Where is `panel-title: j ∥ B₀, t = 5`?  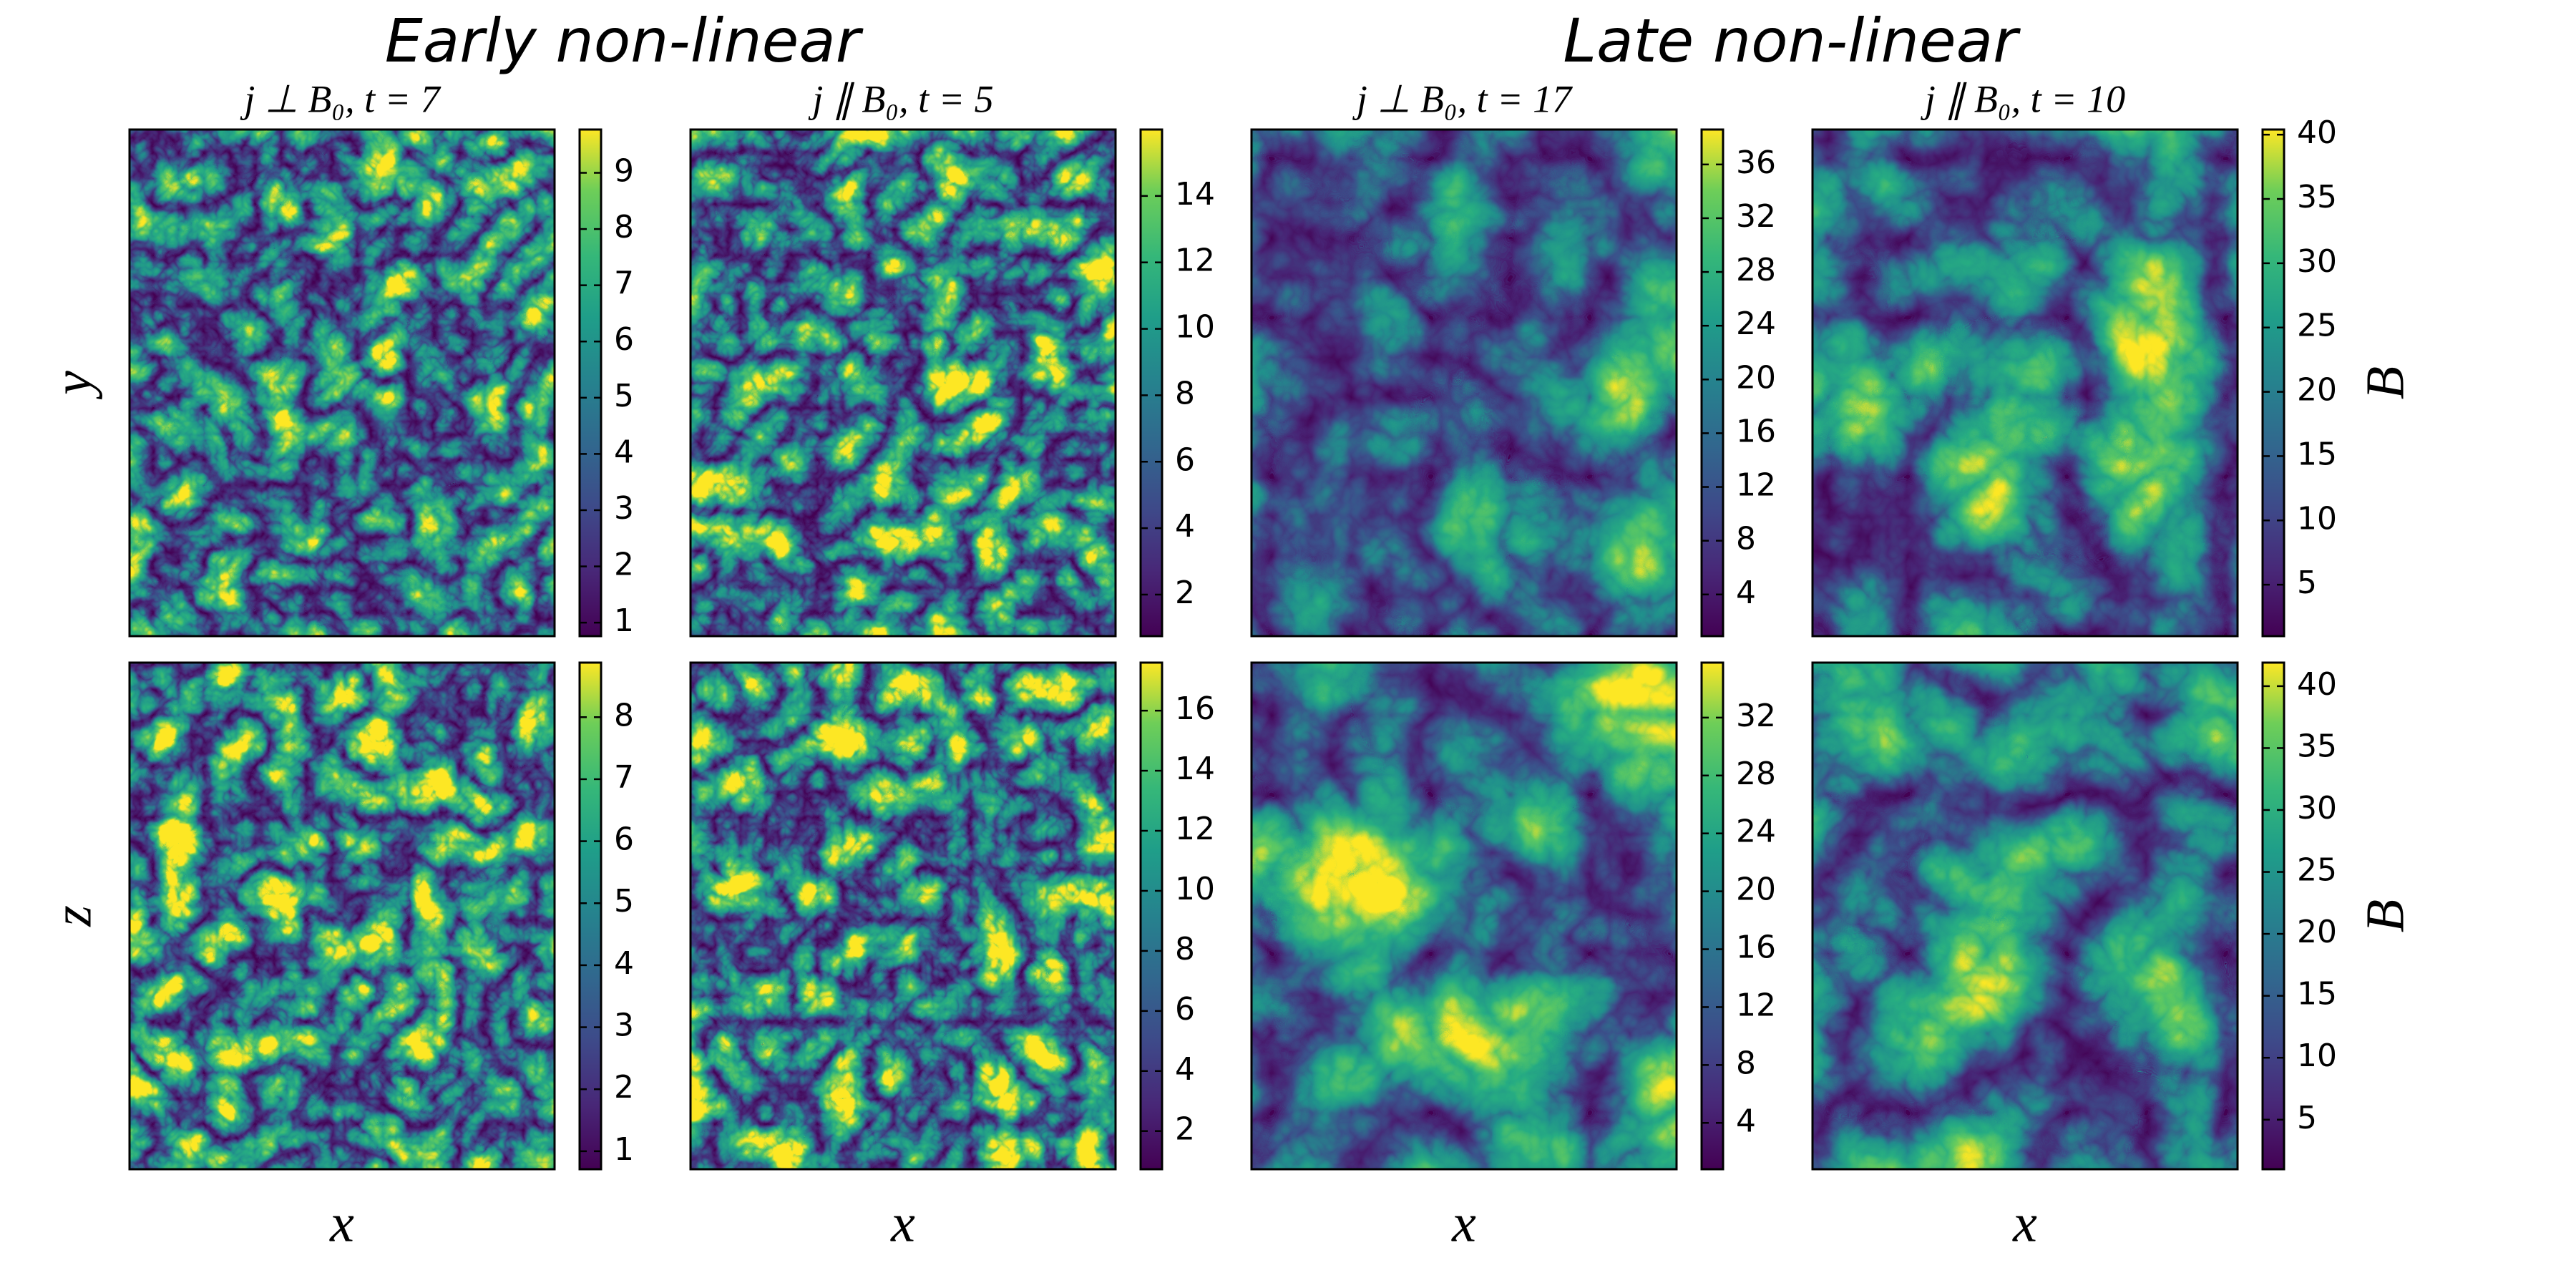
panel-title: j ∥ B₀, t = 5 is located at coordinates (900, 98).